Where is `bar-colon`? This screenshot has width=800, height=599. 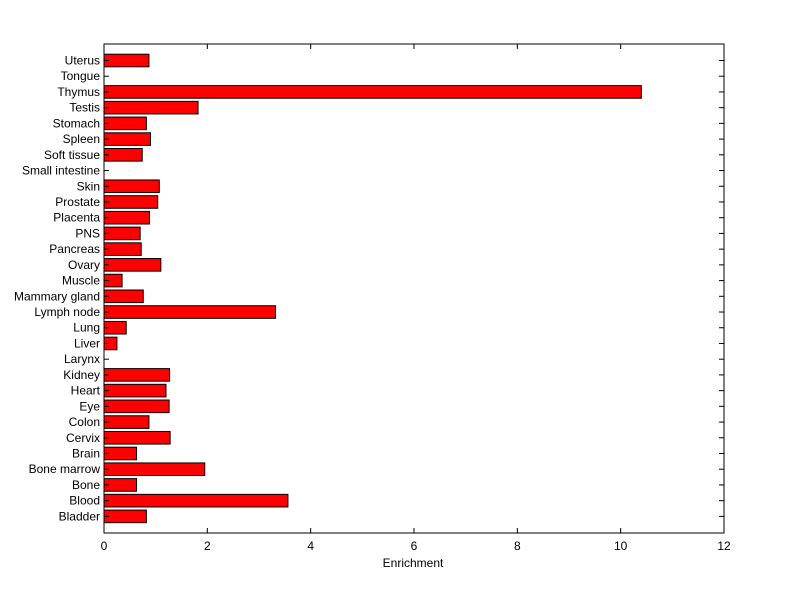
bar-colon is located at coordinates (126, 422).